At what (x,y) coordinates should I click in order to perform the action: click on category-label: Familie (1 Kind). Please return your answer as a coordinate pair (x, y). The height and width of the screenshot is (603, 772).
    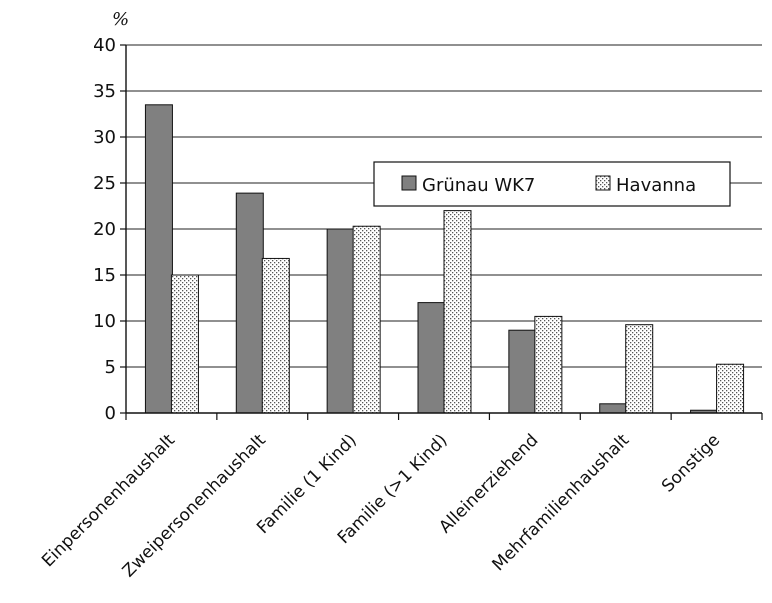
    Looking at the image, I should click on (307, 484).